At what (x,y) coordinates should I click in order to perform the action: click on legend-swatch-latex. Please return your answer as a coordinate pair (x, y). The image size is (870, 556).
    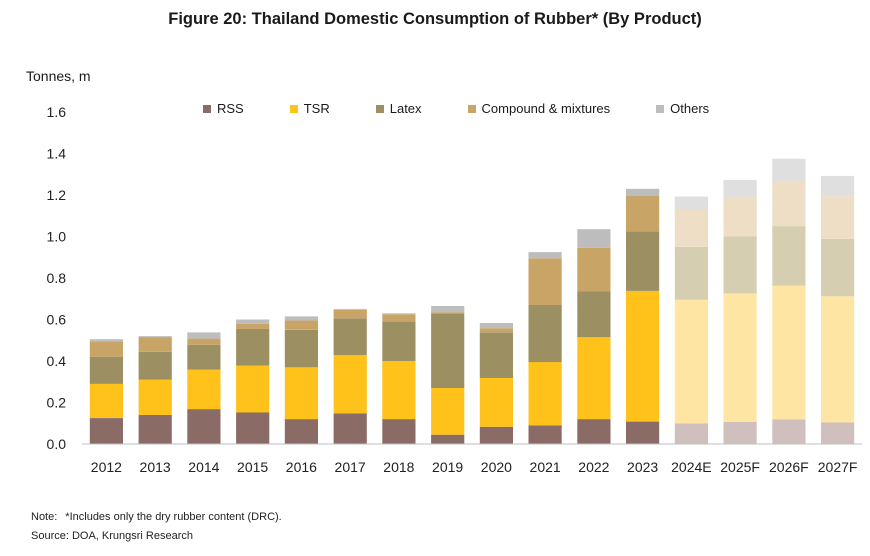
    Looking at the image, I should click on (379, 108).